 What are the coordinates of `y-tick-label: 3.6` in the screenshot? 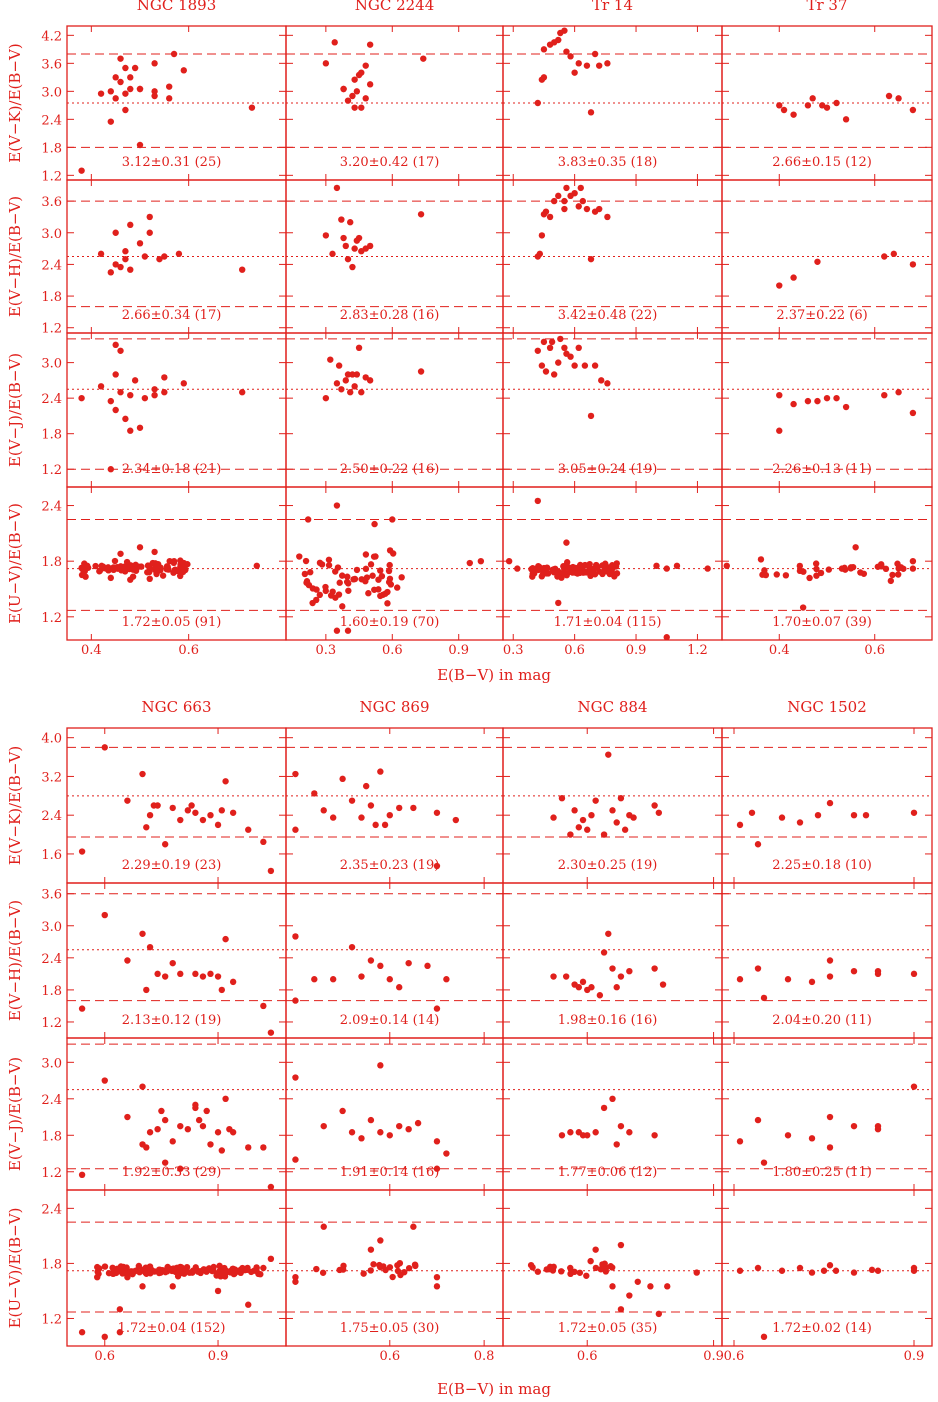 It's located at (51, 64).